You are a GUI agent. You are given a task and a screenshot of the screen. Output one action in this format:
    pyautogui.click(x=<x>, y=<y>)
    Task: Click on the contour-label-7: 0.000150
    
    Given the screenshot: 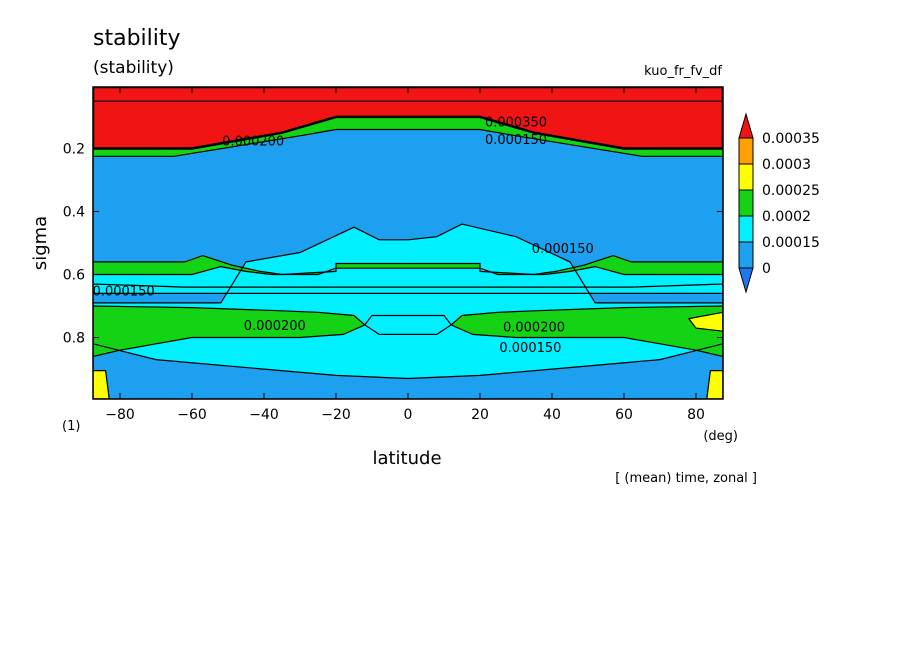 What is the action you would take?
    pyautogui.click(x=530, y=348)
    